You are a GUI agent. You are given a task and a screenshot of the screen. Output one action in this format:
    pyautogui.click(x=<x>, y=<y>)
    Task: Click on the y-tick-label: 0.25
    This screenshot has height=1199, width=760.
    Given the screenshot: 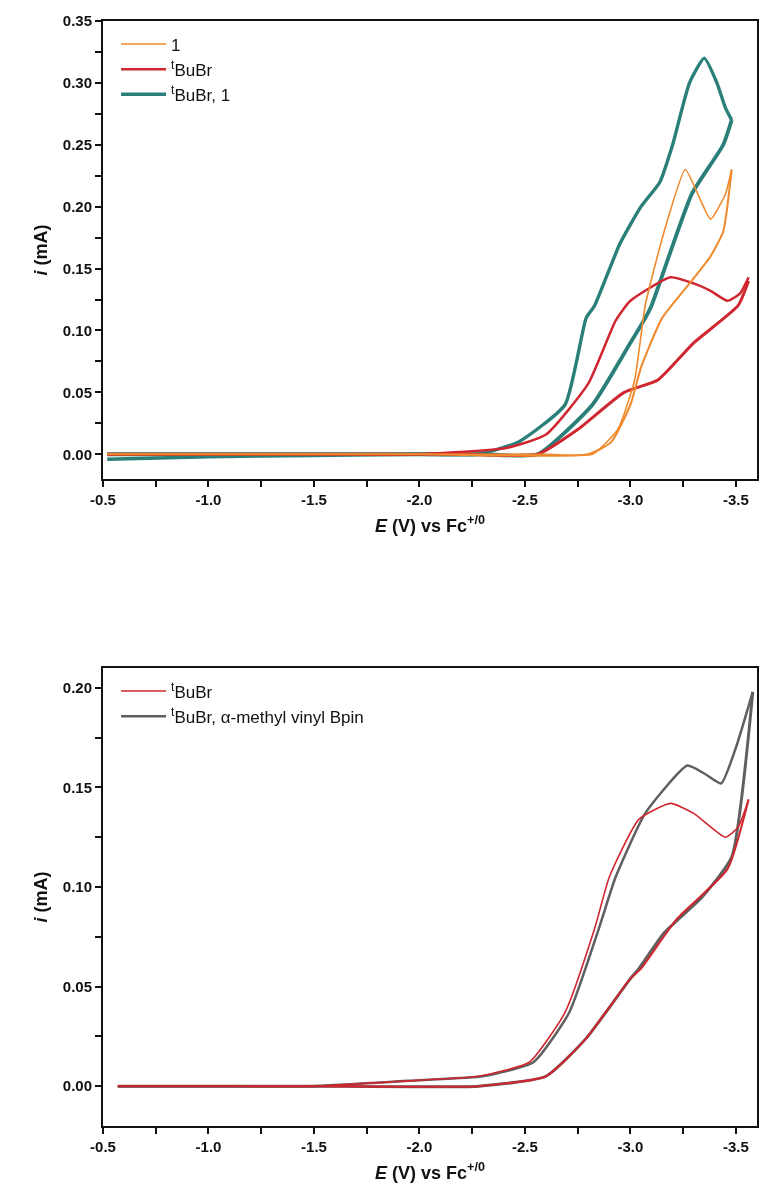 What is the action you would take?
    pyautogui.click(x=77, y=145)
    